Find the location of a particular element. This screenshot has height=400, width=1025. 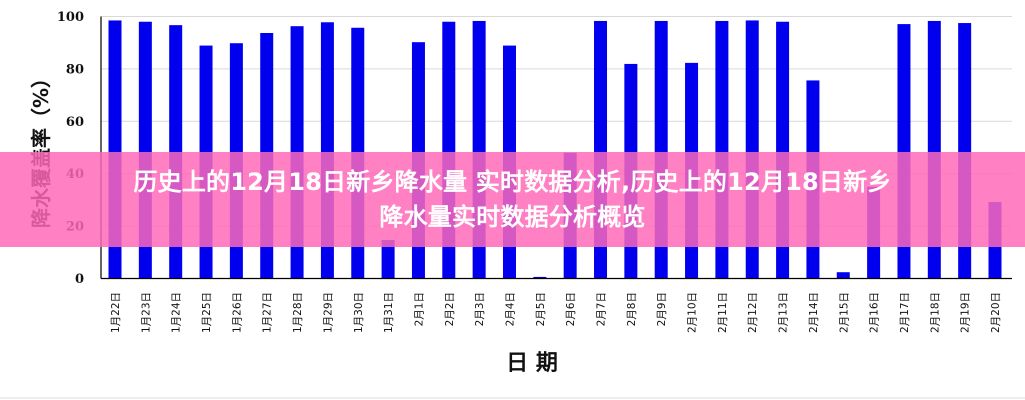

y-tick-label: 60 is located at coordinates (75, 122).